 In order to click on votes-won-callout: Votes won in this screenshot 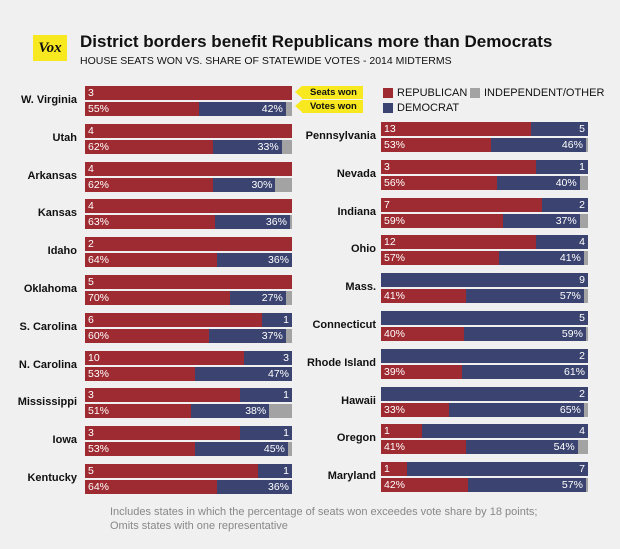, I will do `click(329, 106)`.